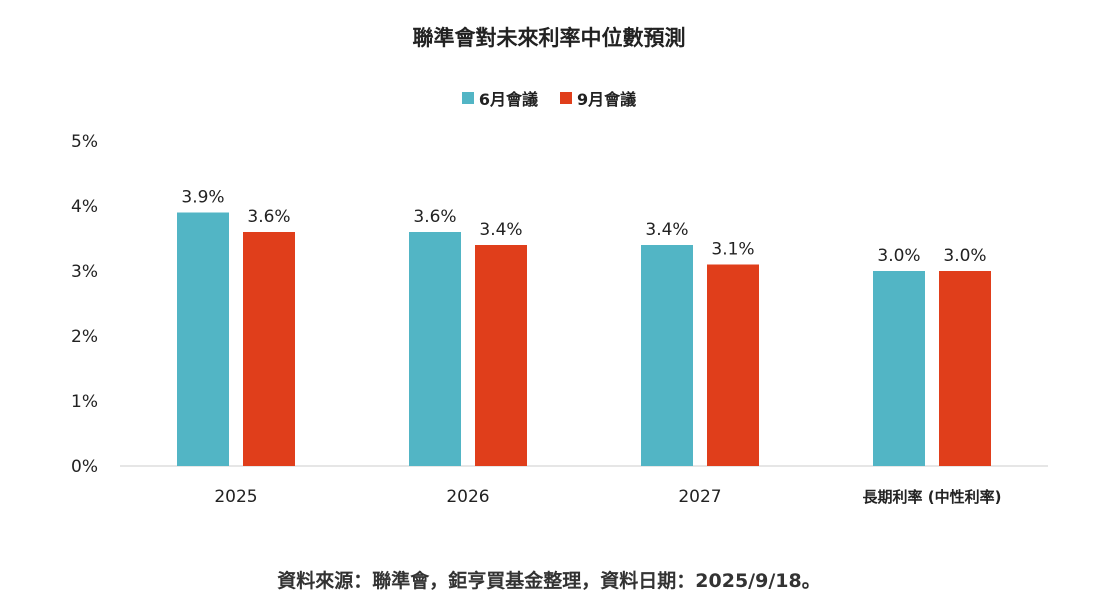 The height and width of the screenshot is (606, 1098). Describe the element at coordinates (549, 581) in the screenshot. I see `source-note: 資料來源：聯準會，鉅亨買基金整理，資料日期：2025/9/18。` at that location.